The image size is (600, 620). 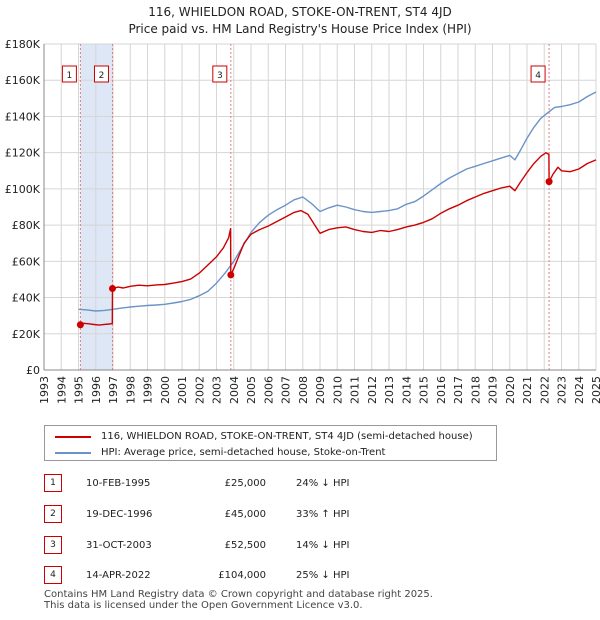 What do you see at coordinates (323, 514) in the screenshot?
I see `transaction-hpi-change: 33% ↑ HPI` at bounding box center [323, 514].